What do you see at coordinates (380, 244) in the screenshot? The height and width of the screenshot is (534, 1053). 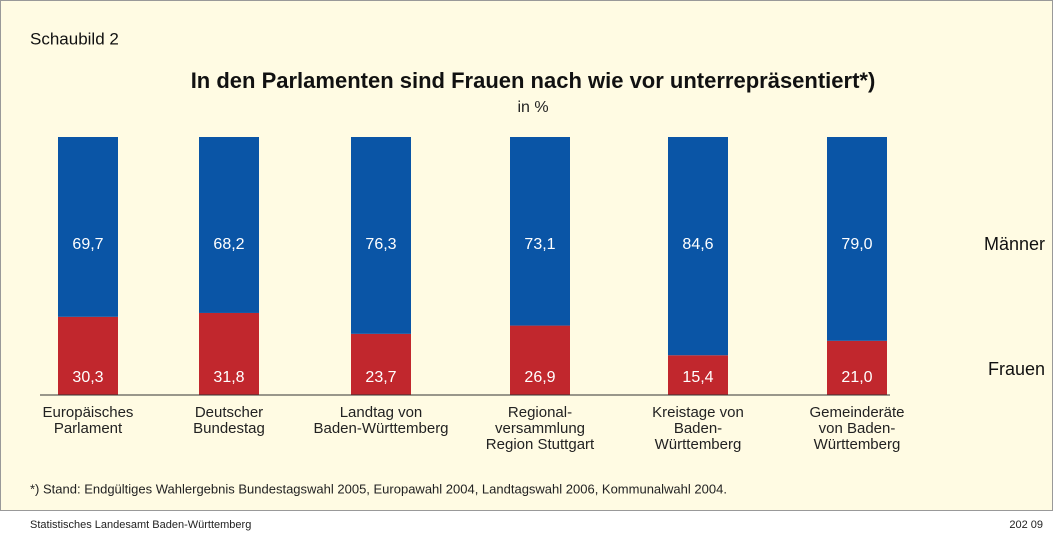 I see `value-label: 76,3` at bounding box center [380, 244].